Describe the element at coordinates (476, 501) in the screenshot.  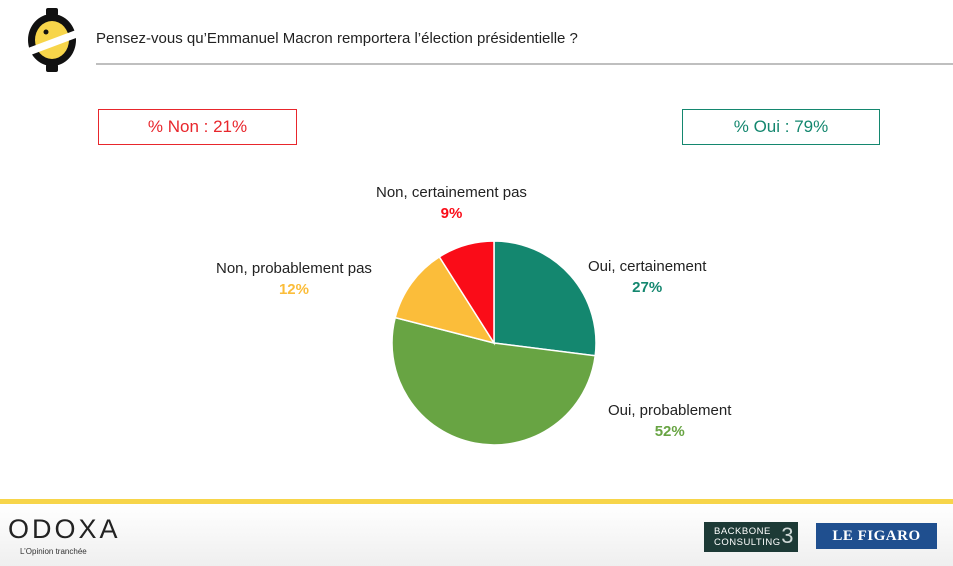
I see `footer-accent-band` at that location.